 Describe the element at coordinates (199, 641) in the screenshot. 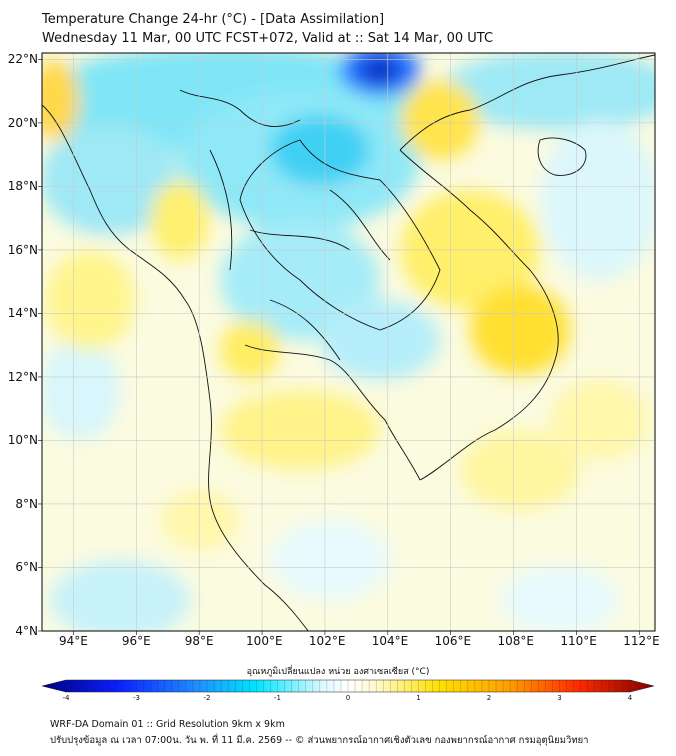

I see `lon-label: 98°E` at that location.